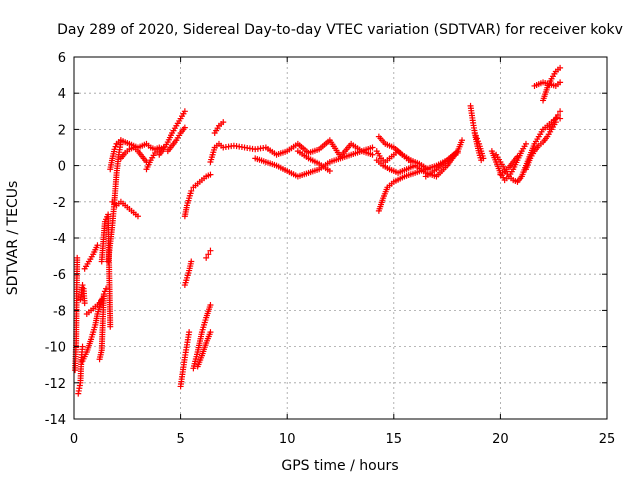  I want to click on y-tick-label: -8, so click(59, 311).